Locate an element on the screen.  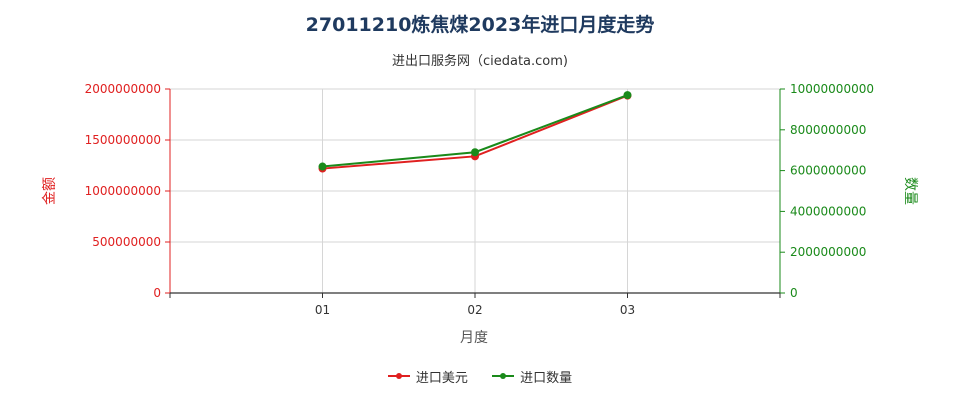
legend-item-qty: 进口数量 is located at coordinates (532, 376).